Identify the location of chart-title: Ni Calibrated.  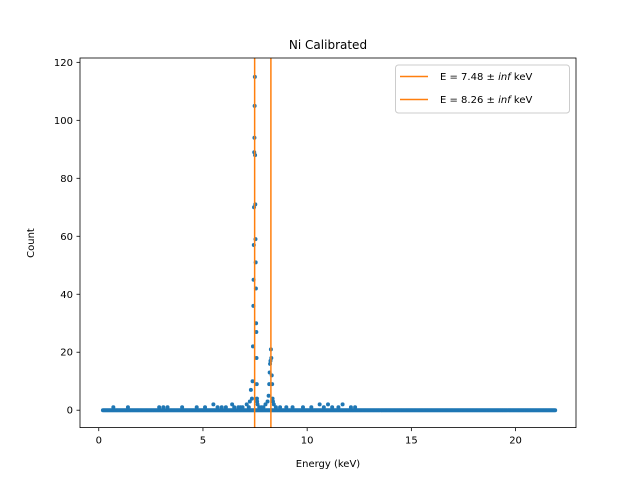
(328, 45).